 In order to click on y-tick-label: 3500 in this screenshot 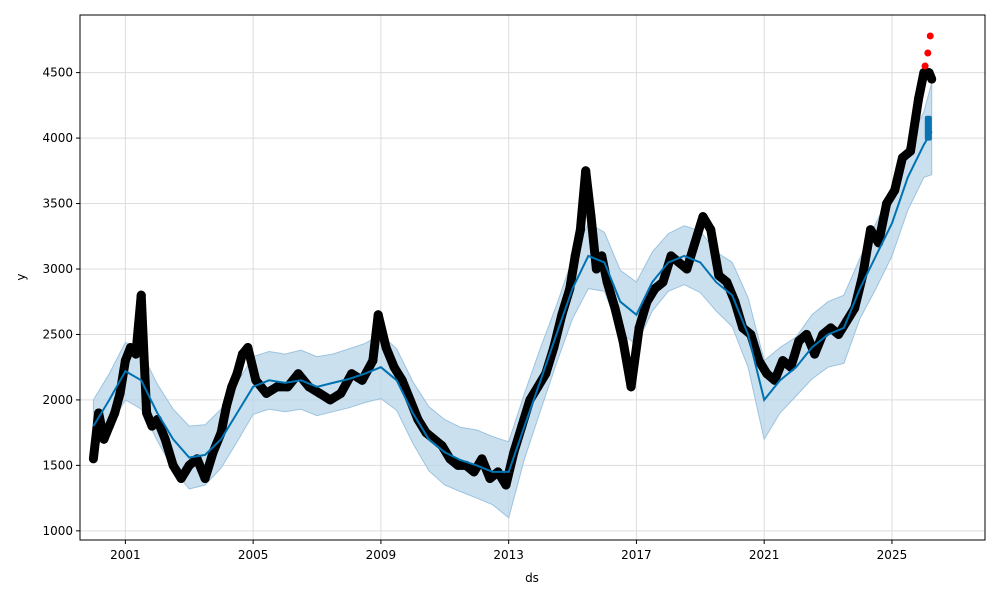, I will do `click(57, 204)`.